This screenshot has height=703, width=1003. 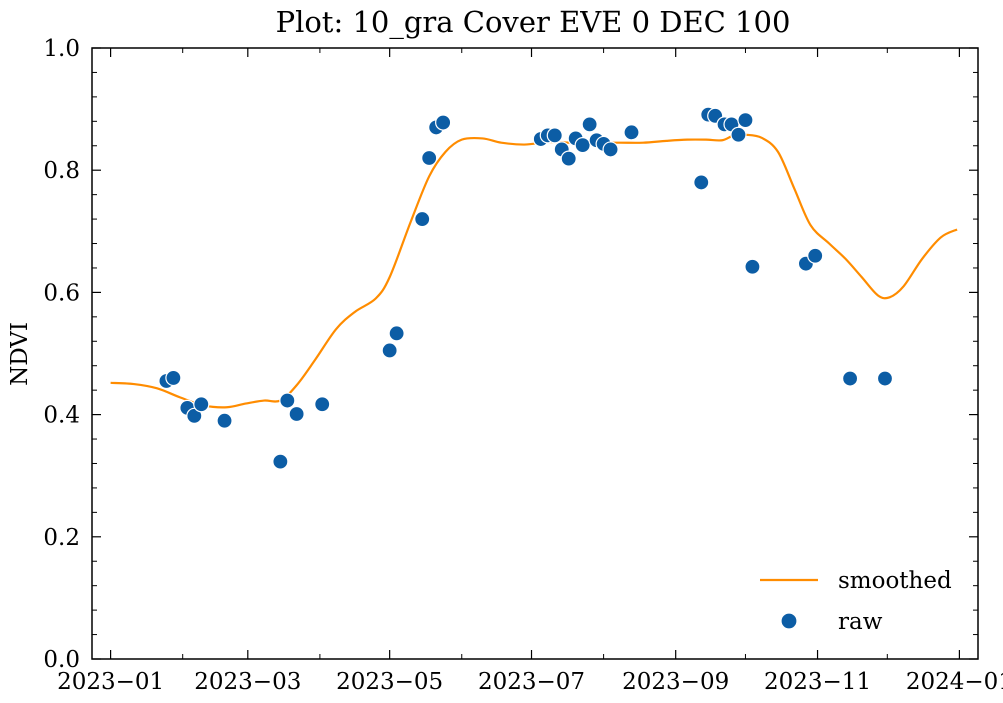 I want to click on y-tick-label: 0.0, so click(x=61, y=660).